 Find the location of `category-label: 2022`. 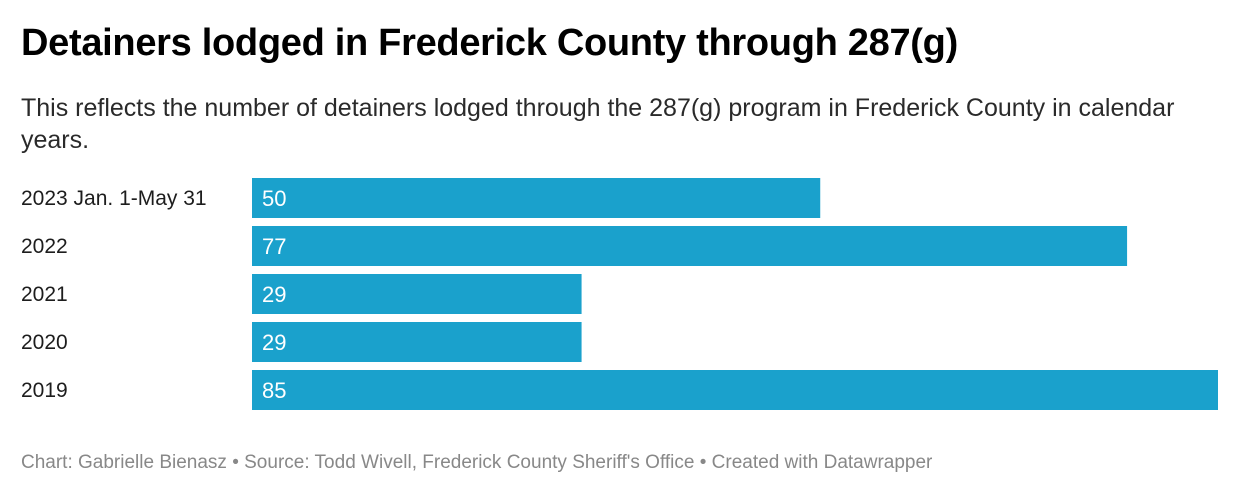

category-label: 2022 is located at coordinates (44, 246).